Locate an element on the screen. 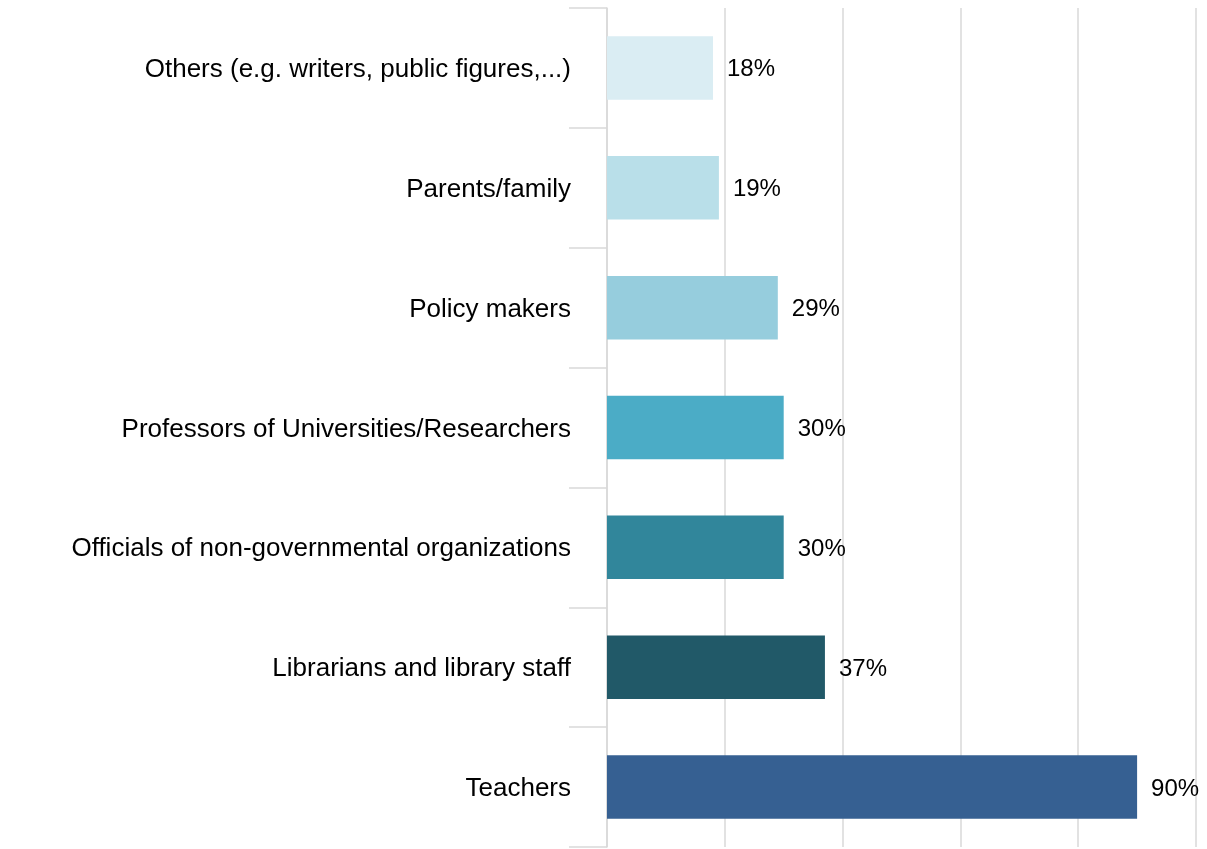 This screenshot has width=1207, height=849. y-tick-label: Professors of Universities/Researchers is located at coordinates (346, 427).